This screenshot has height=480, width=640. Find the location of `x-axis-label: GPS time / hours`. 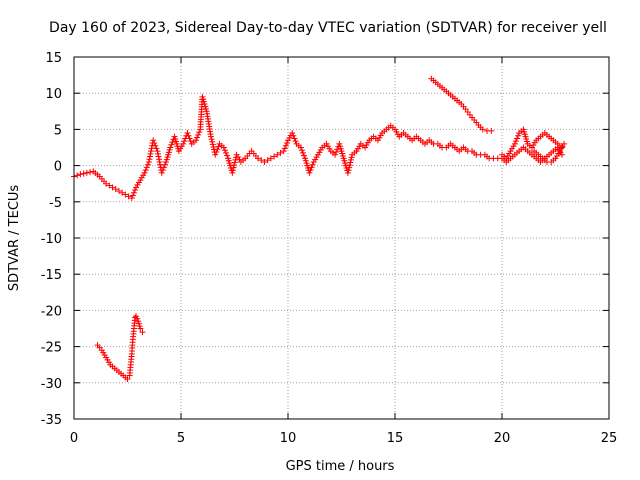

x-axis-label: GPS time / hours is located at coordinates (340, 466).